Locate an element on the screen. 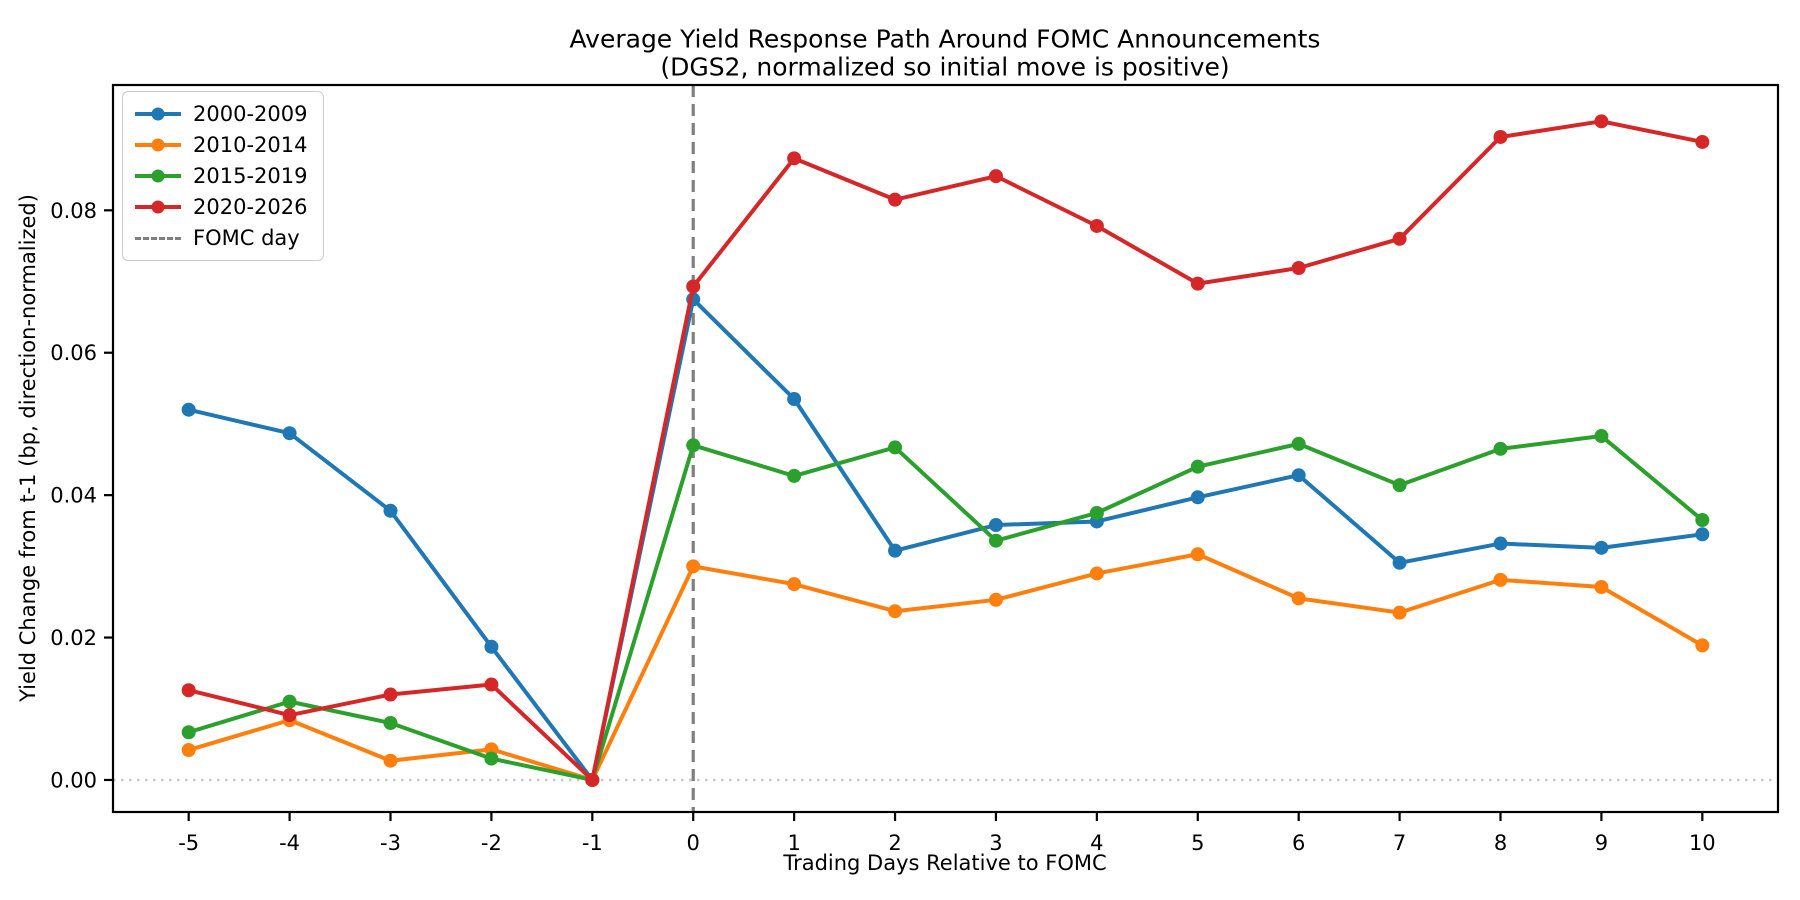  x-tick-label: -4 is located at coordinates (289, 843).